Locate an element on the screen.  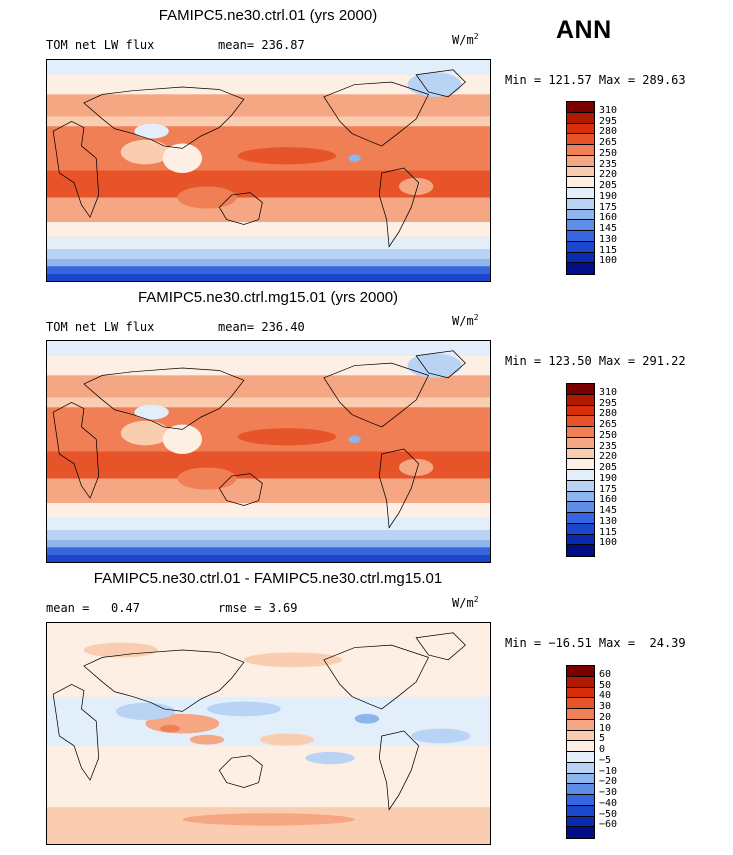
colorbar-tick-label: 5 is located at coordinates (602, 739).